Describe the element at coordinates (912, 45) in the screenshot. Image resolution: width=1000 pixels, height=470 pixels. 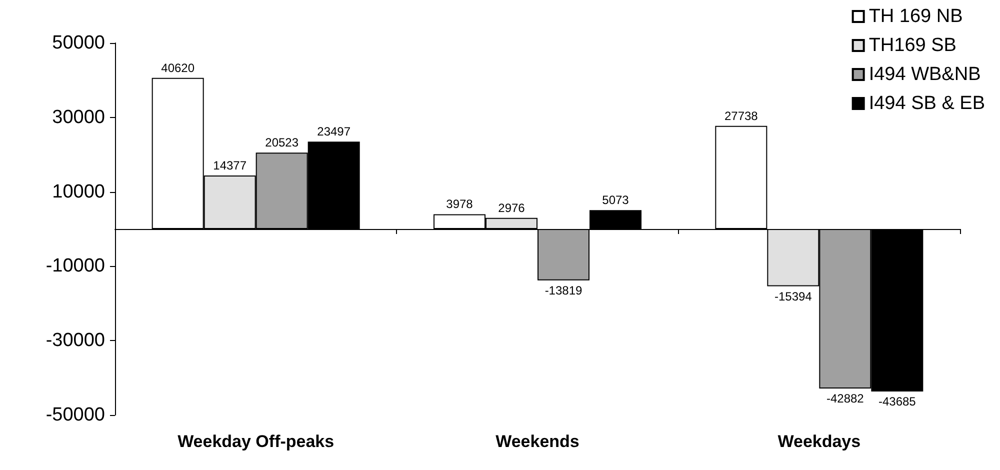
I see `legend-label: TH169 SB` at that location.